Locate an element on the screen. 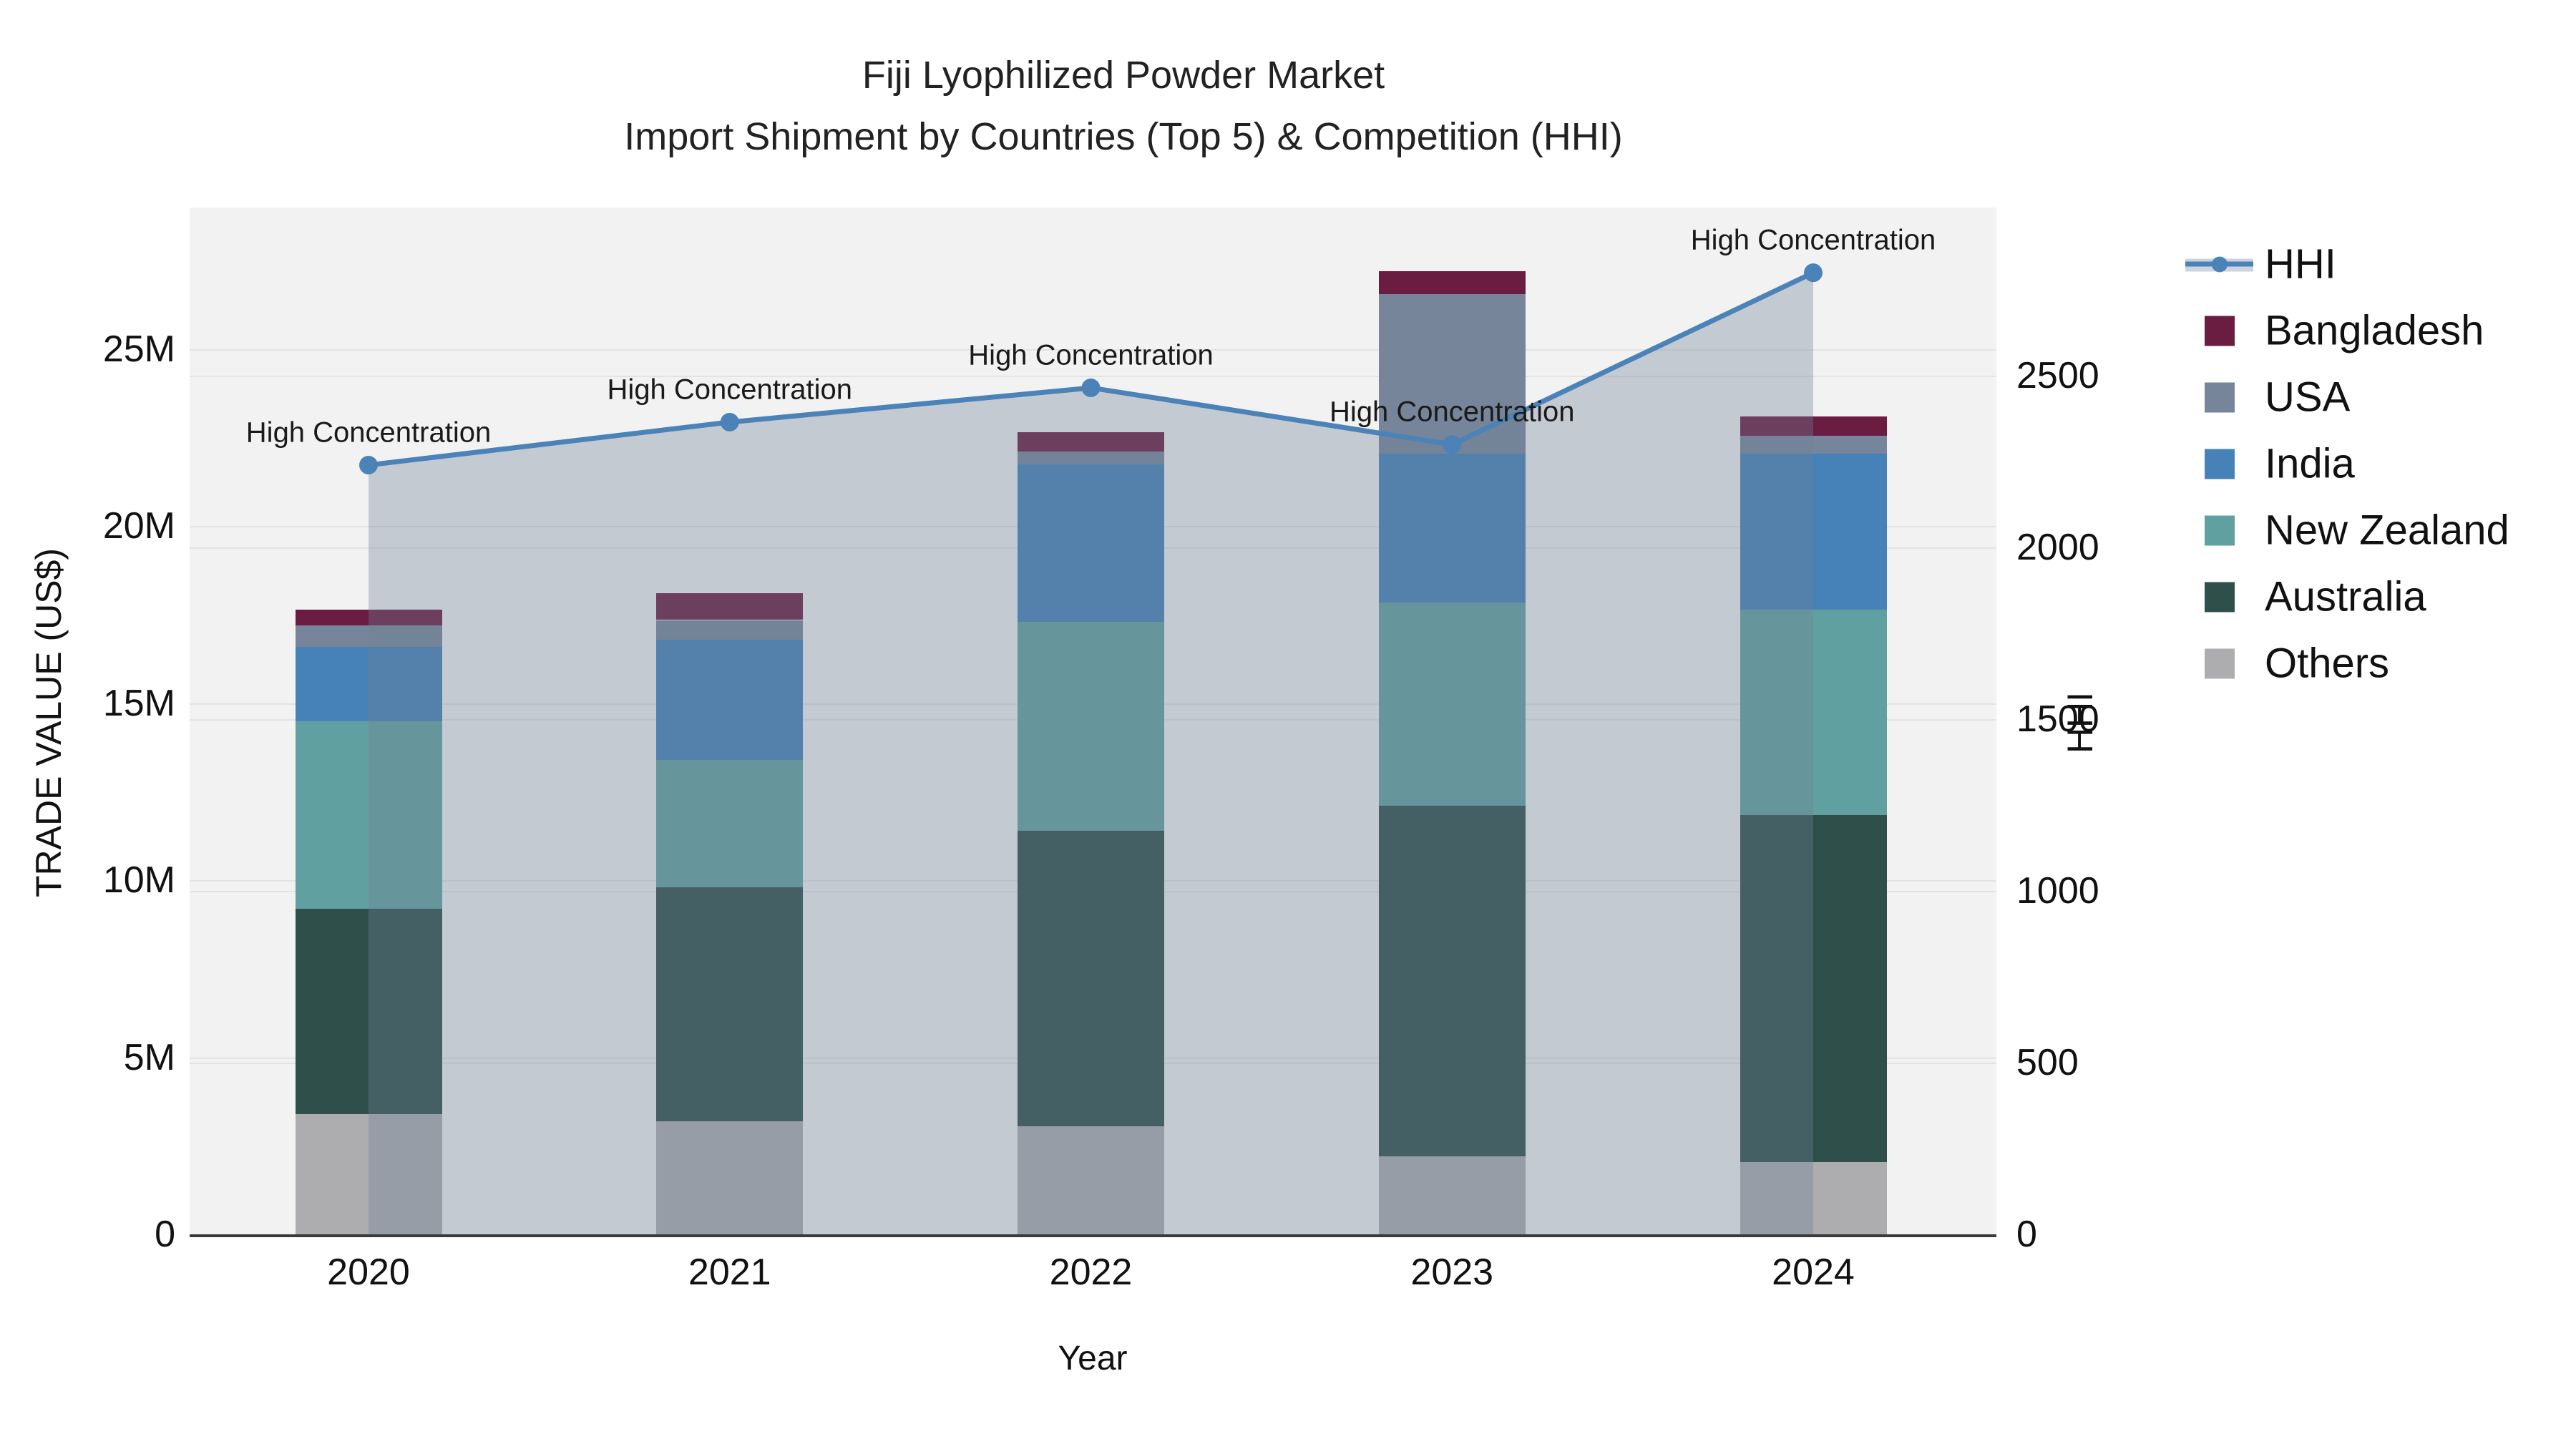 This screenshot has width=2576, height=1449. chart-title-line1: Fiji Lyophilized Powder Market is located at coordinates (1123, 75).